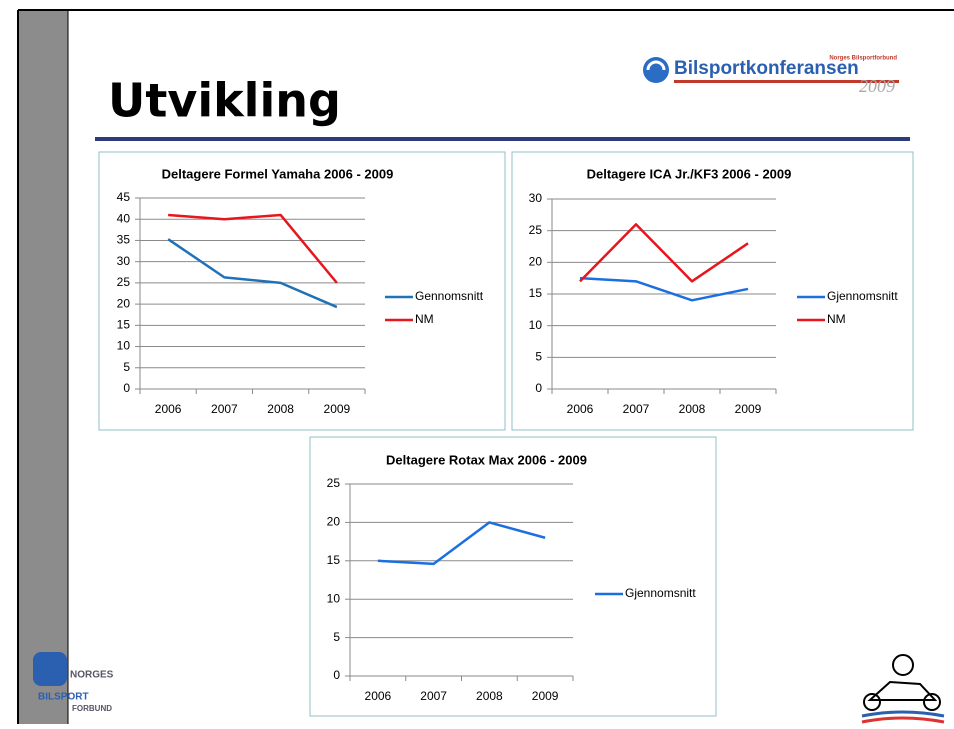 The image size is (954, 729). Describe the element at coordinates (92, 675) in the screenshot. I see `logo-line1: NORGES` at that location.